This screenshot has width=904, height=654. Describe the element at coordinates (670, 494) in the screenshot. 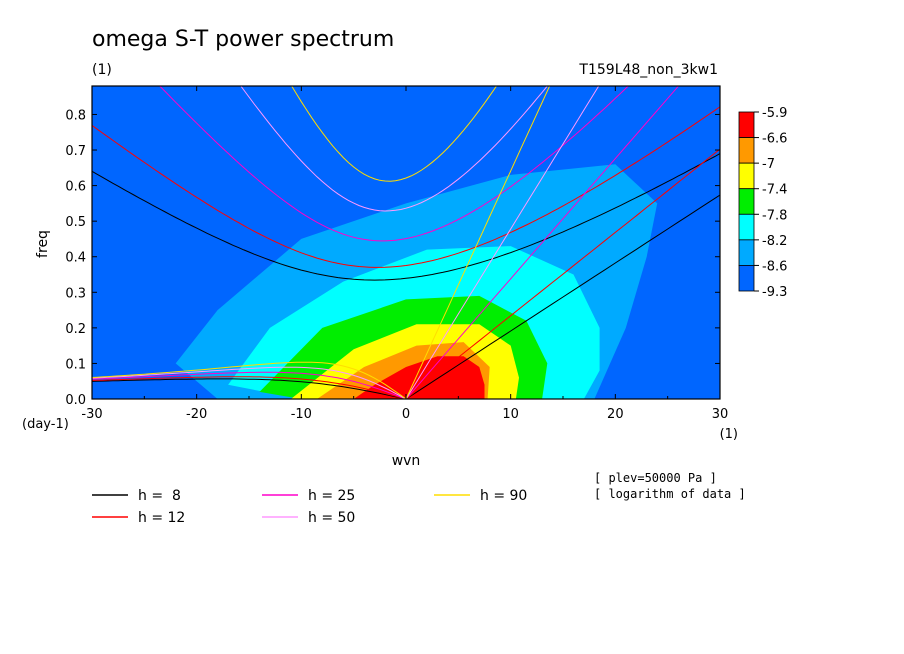

I see `note-log: [ logarithm of data ]` at that location.